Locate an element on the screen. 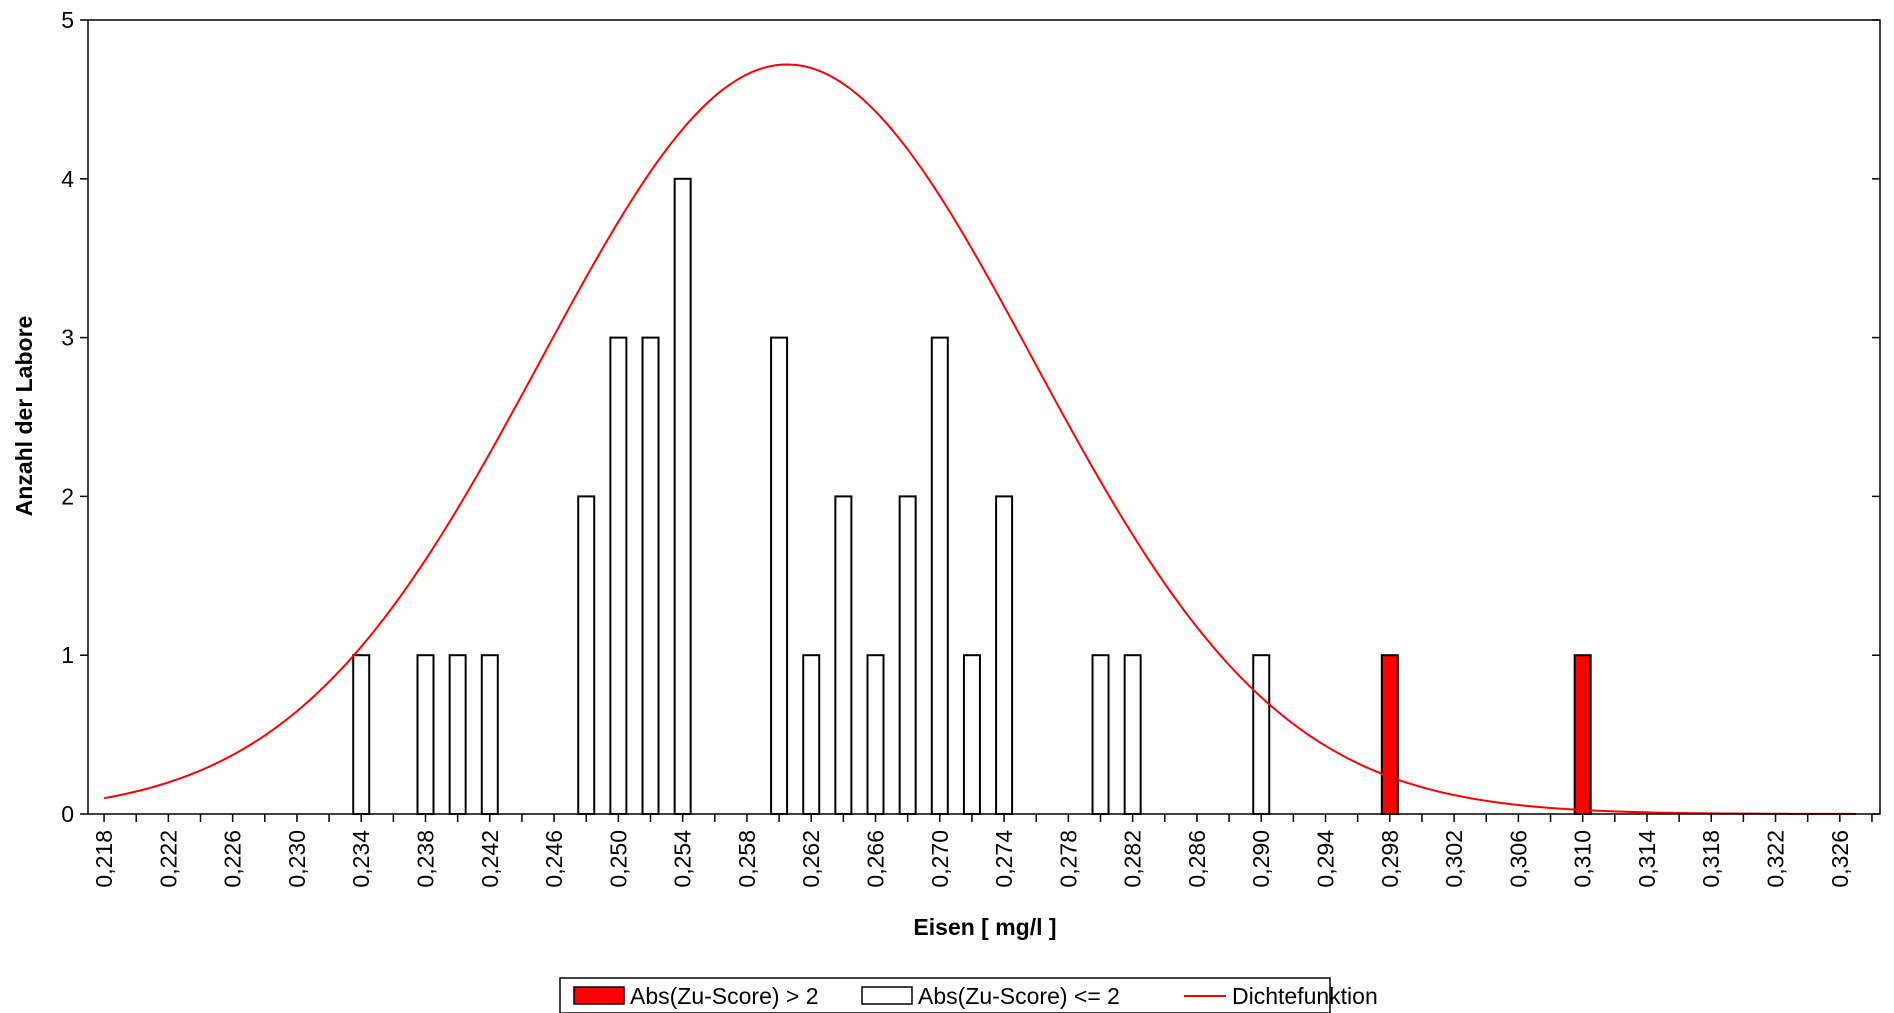 The width and height of the screenshot is (1894, 1013). legend-label-density: Dichtefunktion is located at coordinates (1305, 996).